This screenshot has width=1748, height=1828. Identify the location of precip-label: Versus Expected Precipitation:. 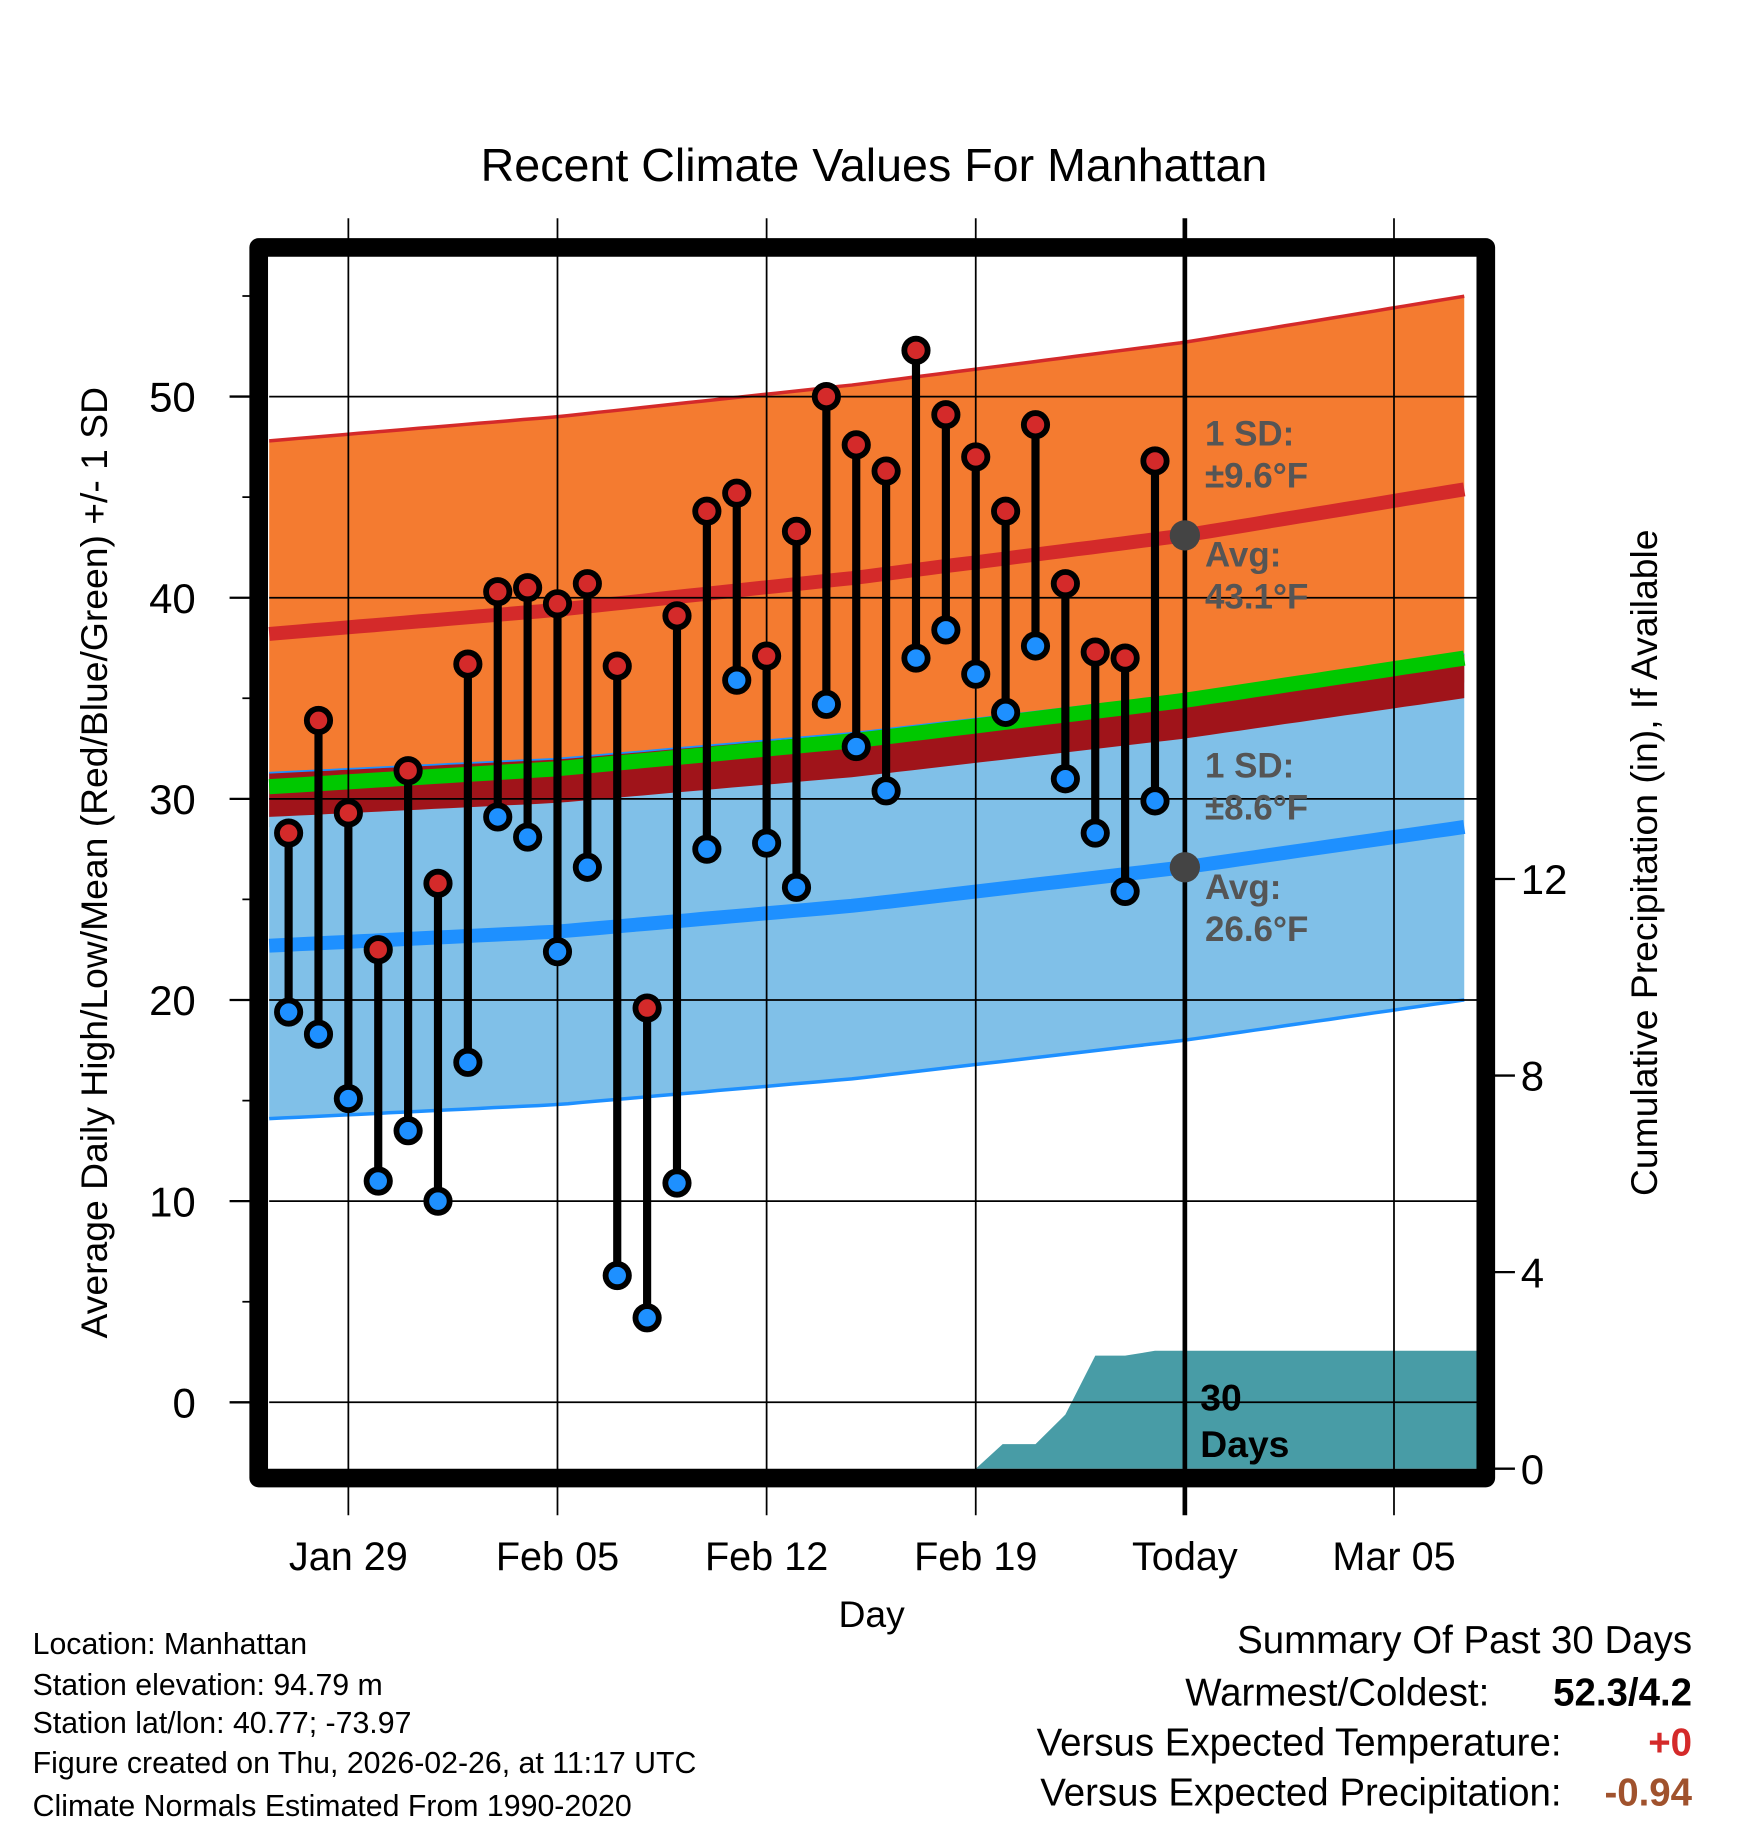
(1300, 1792).